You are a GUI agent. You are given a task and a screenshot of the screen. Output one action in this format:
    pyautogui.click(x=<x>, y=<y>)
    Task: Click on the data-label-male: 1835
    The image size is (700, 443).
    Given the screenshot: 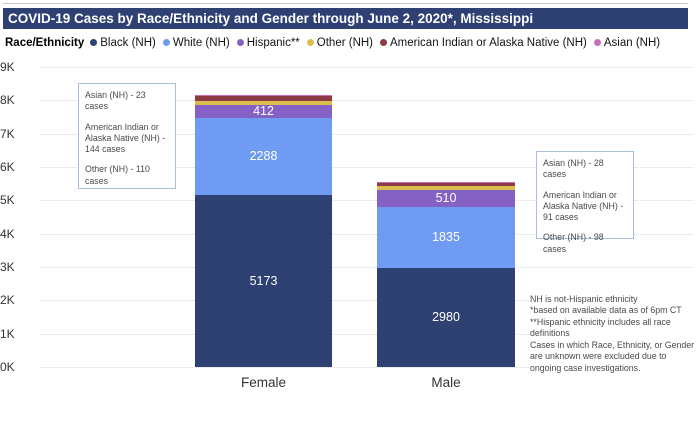 What is the action you would take?
    pyautogui.click(x=446, y=236)
    